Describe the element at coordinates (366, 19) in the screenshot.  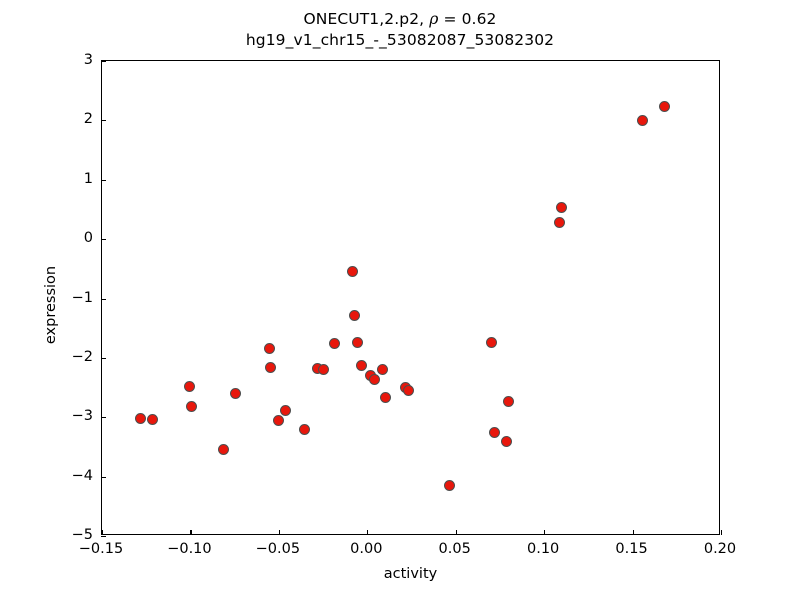
I see `title-motif-name: ONECUT1,2.p2,` at that location.